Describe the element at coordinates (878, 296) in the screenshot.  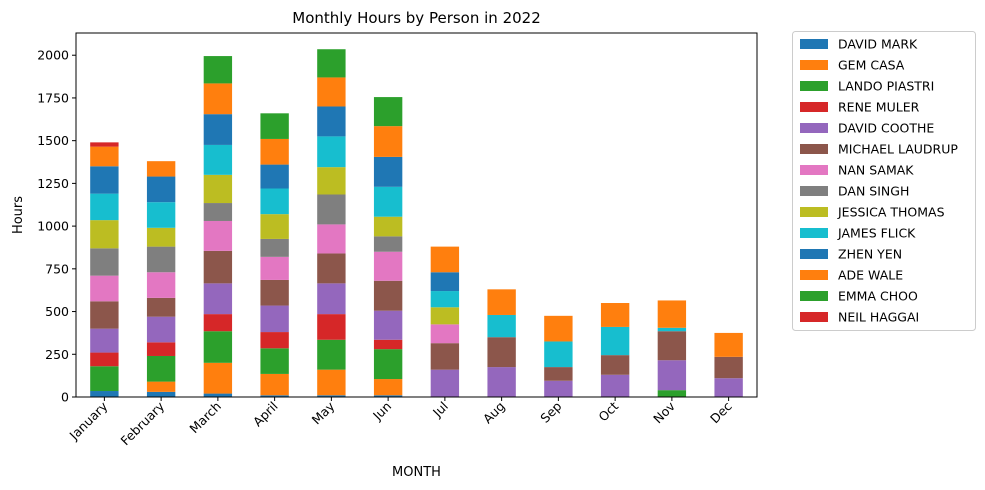
I see `legend-label: EMMA CHOO` at that location.